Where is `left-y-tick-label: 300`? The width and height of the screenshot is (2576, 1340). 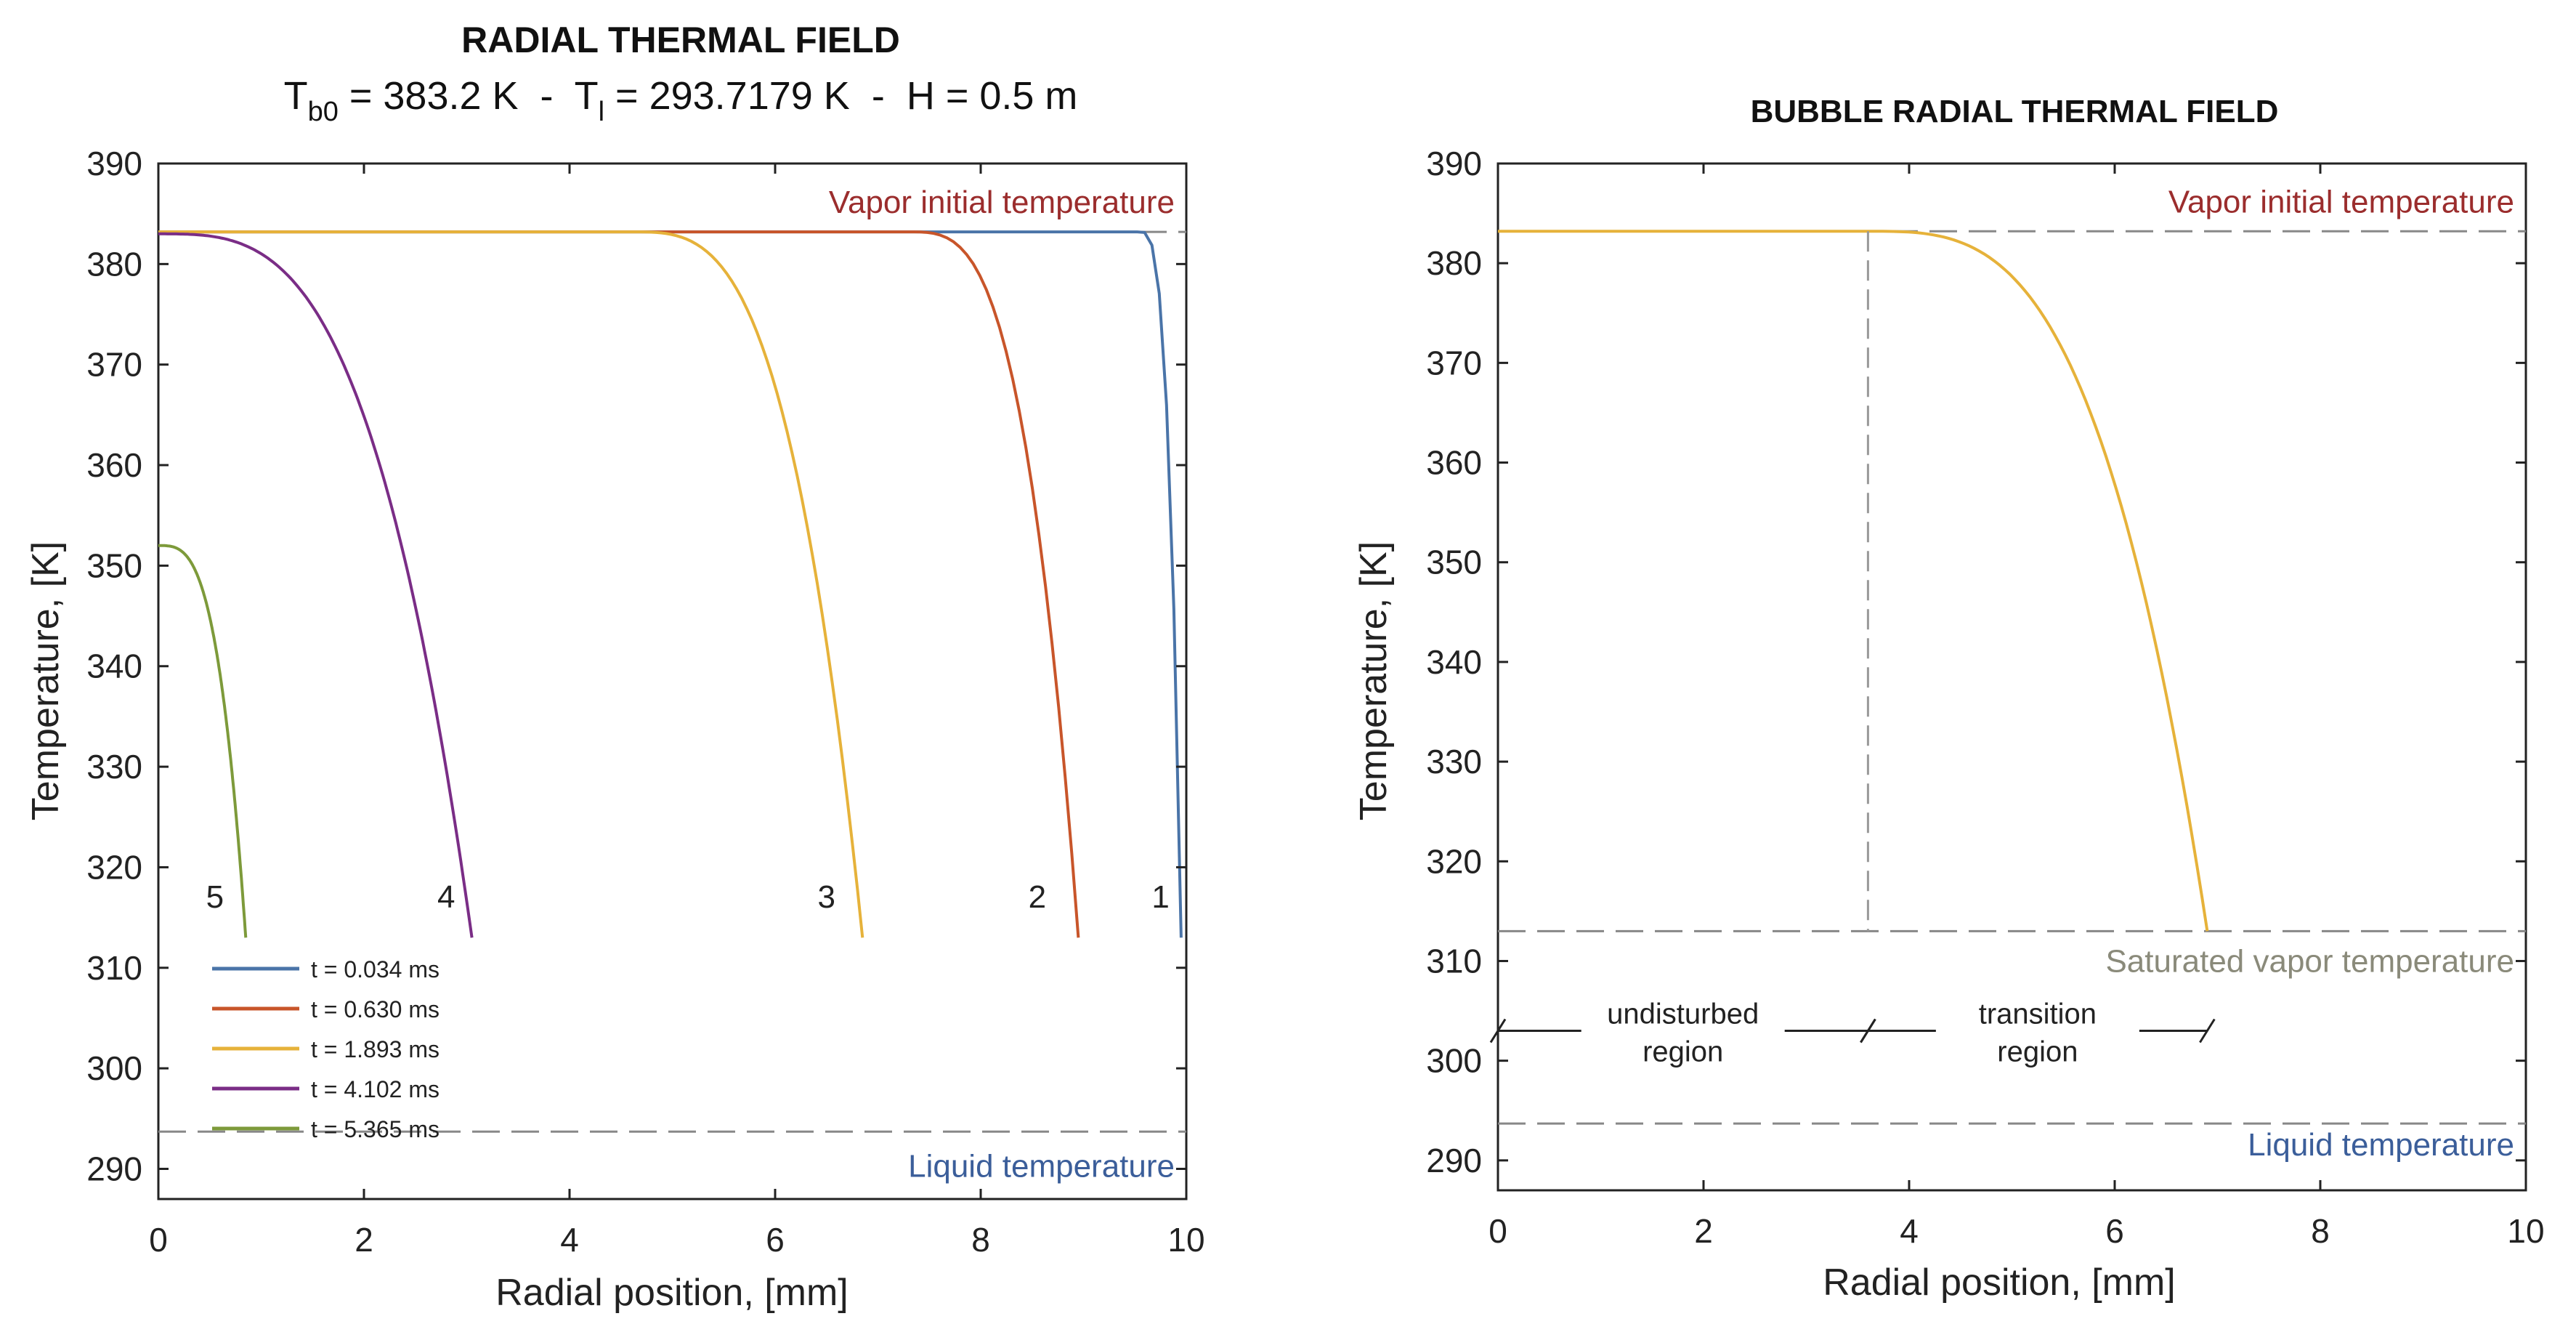
left-y-tick-label: 300 is located at coordinates (114, 1068).